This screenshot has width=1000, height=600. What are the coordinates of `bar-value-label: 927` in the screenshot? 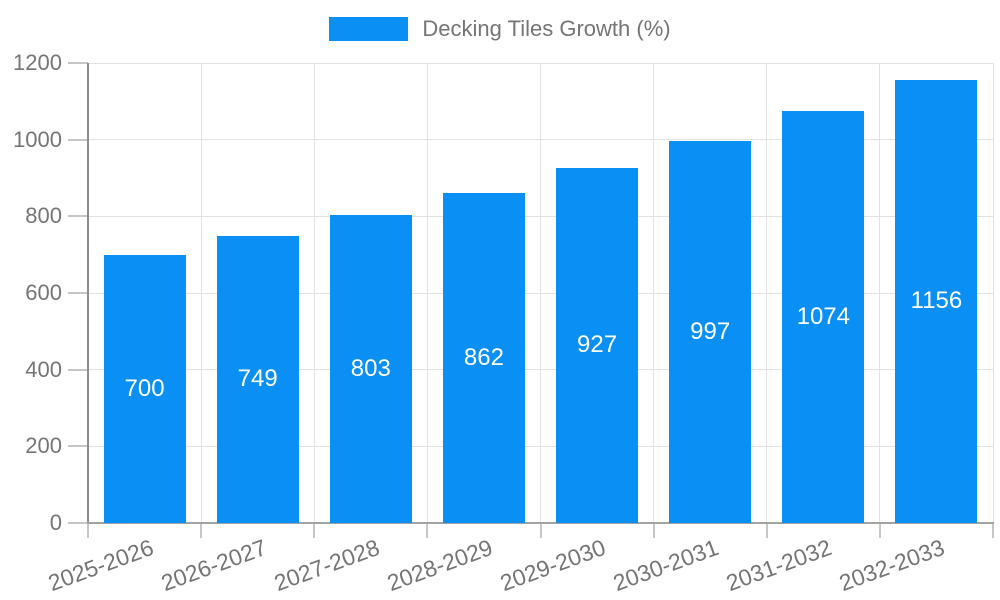 It's located at (597, 345).